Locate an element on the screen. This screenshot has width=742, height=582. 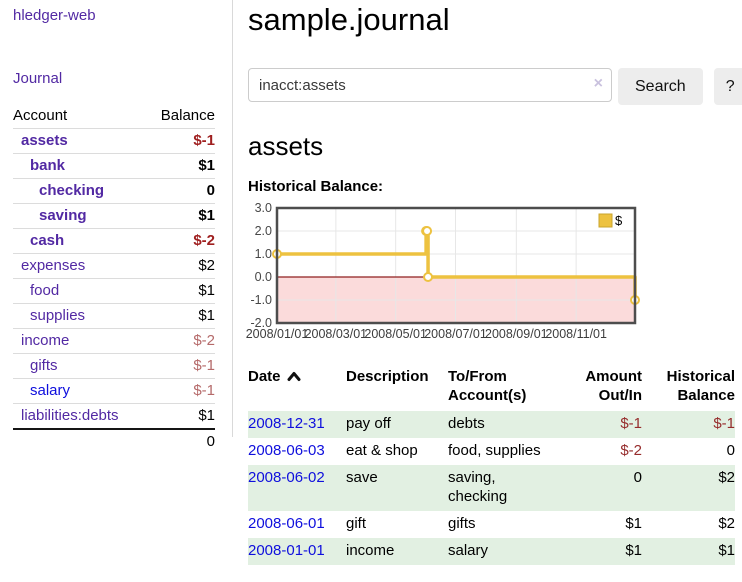
account-name-cell: salary is located at coordinates (80, 391).